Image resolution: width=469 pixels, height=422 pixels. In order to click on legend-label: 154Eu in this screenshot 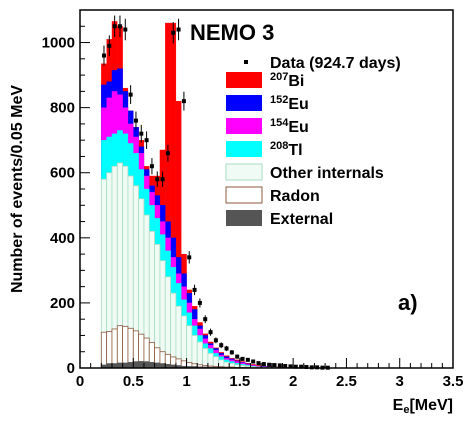, I will do `click(289, 126)`.